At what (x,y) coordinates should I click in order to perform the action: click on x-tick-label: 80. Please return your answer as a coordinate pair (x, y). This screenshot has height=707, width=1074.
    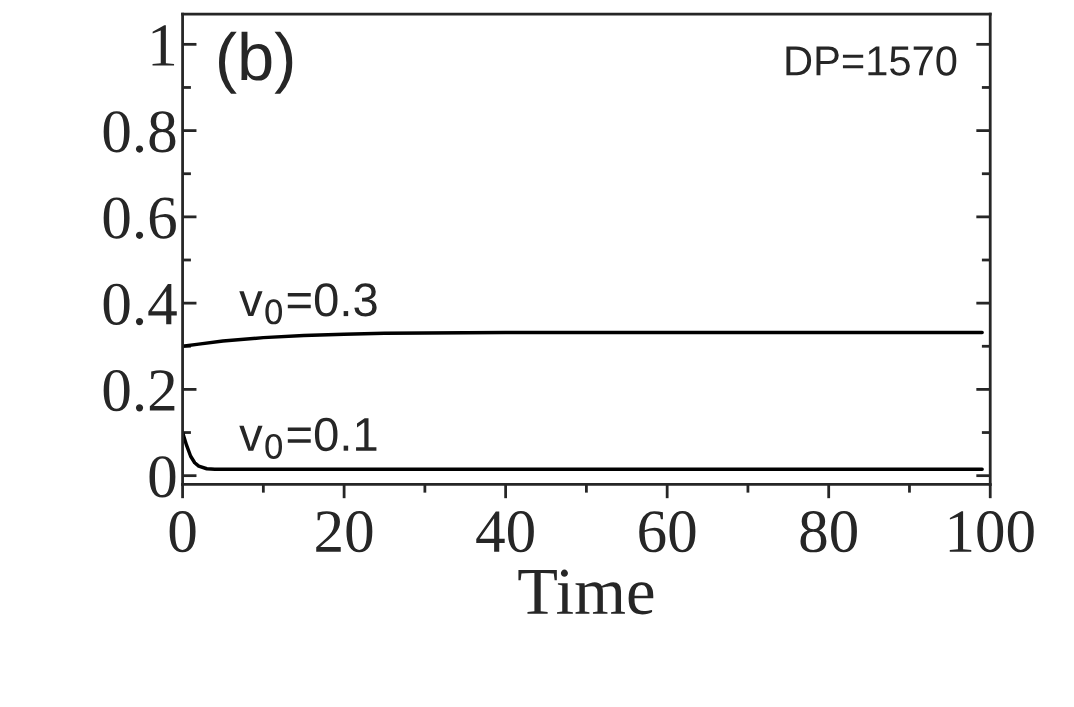
    Looking at the image, I should click on (828, 532).